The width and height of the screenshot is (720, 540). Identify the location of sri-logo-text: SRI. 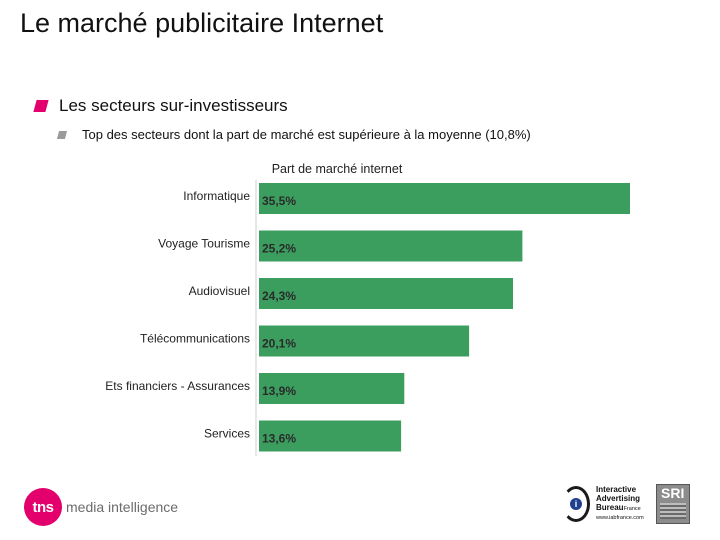
(673, 493).